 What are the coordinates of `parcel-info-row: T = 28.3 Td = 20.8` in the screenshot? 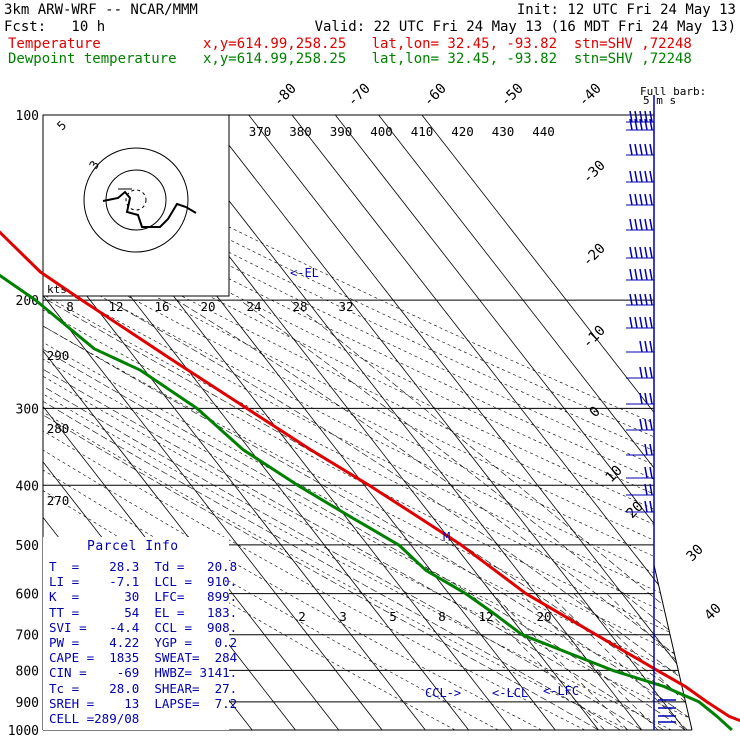 It's located at (143, 566).